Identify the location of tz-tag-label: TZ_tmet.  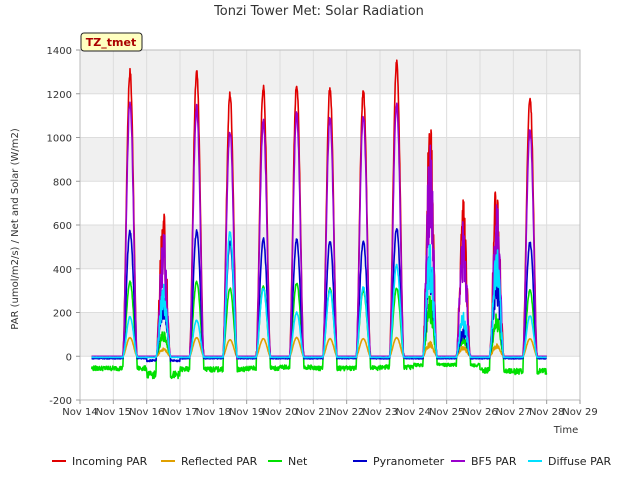
(111, 42).